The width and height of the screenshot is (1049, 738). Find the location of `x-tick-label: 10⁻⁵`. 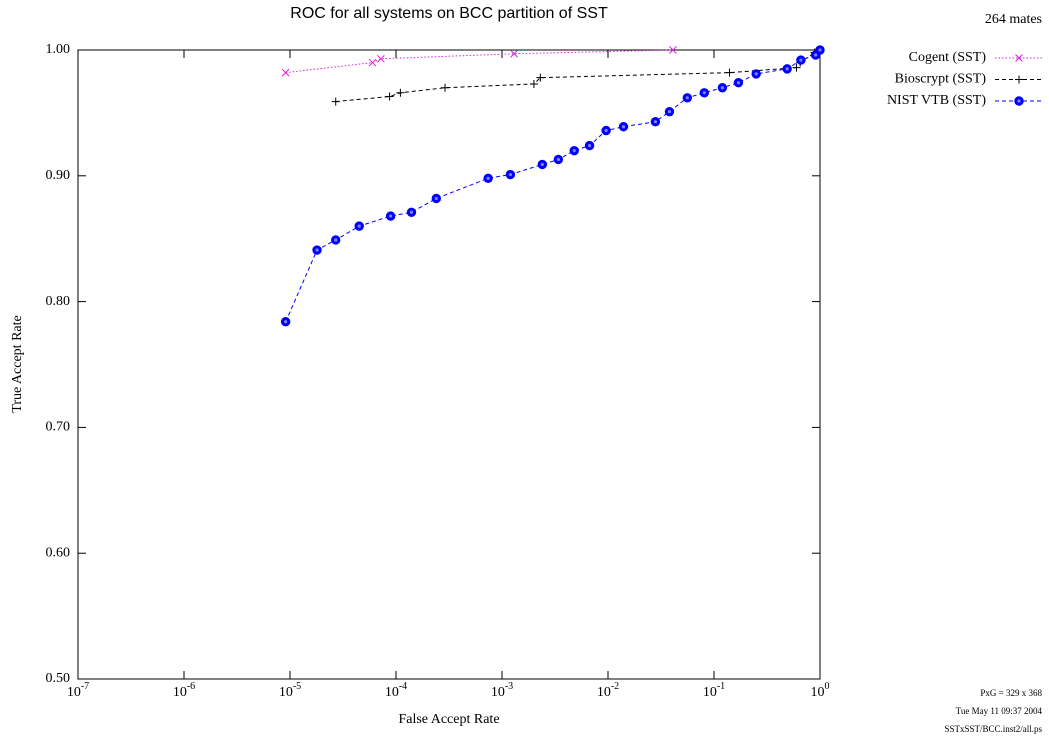

x-tick-label: 10⁻⁵ is located at coordinates (290, 690).